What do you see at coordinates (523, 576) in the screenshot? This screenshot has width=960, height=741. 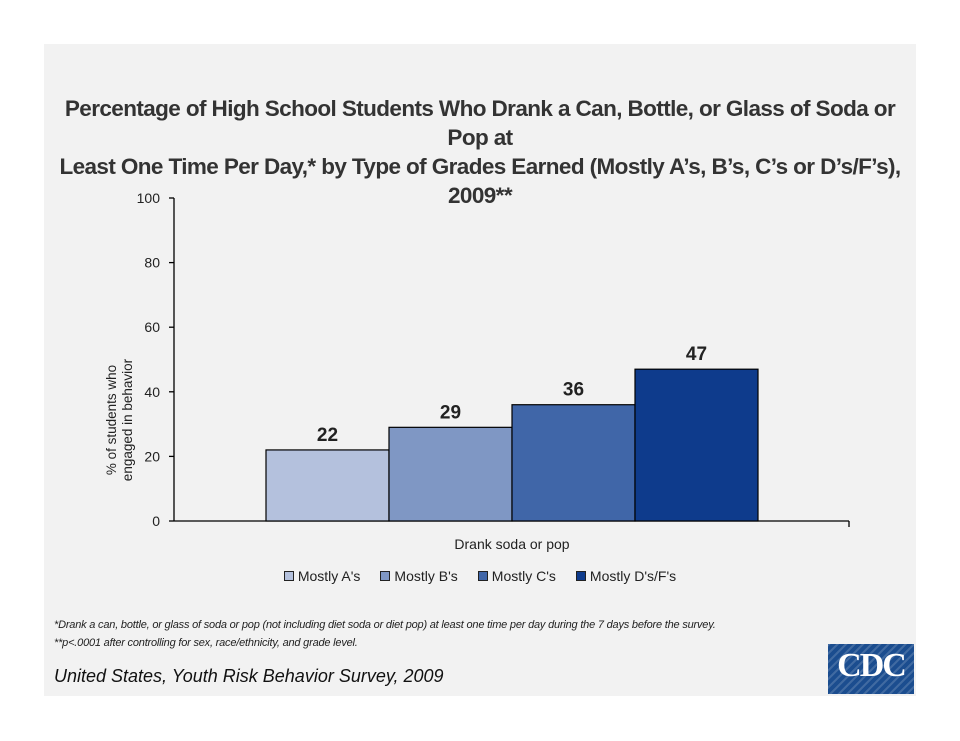 I see `legend-label: Mostly C's` at bounding box center [523, 576].